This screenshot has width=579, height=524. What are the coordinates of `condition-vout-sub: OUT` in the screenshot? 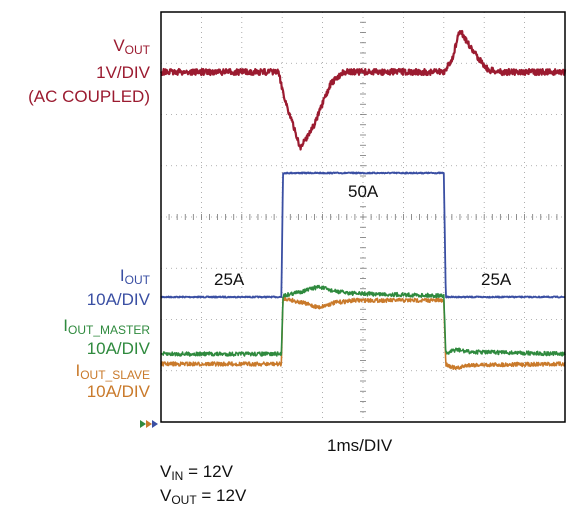 It's located at (184, 500).